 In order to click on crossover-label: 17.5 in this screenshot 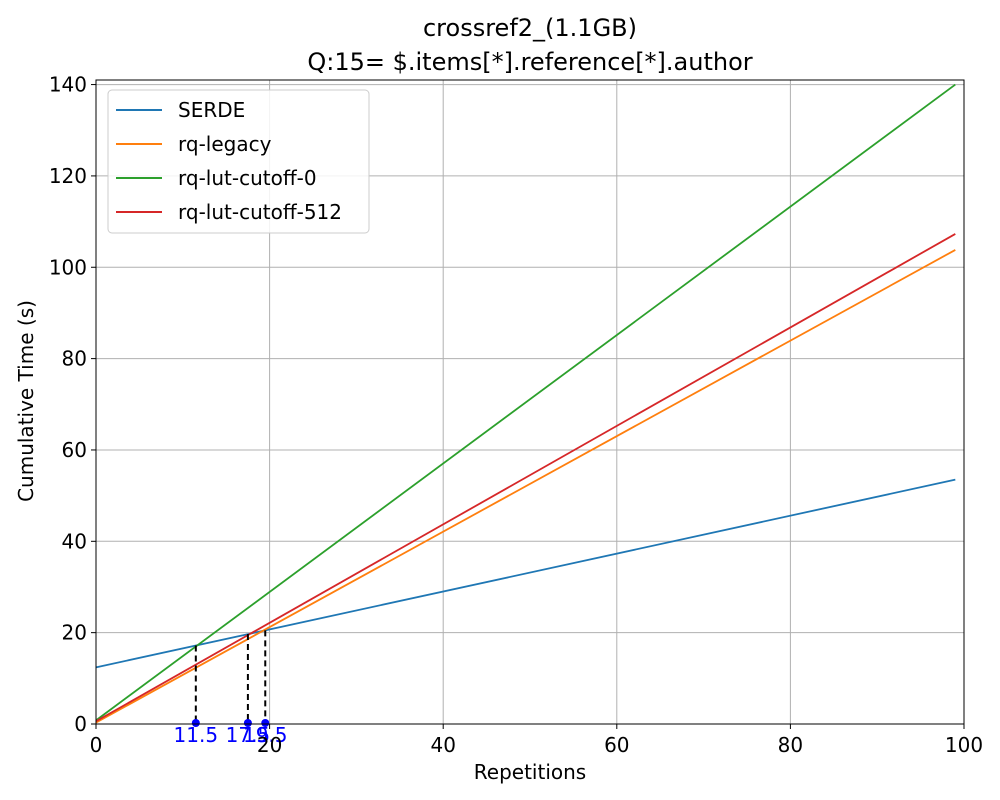, I will do `click(248, 735)`.